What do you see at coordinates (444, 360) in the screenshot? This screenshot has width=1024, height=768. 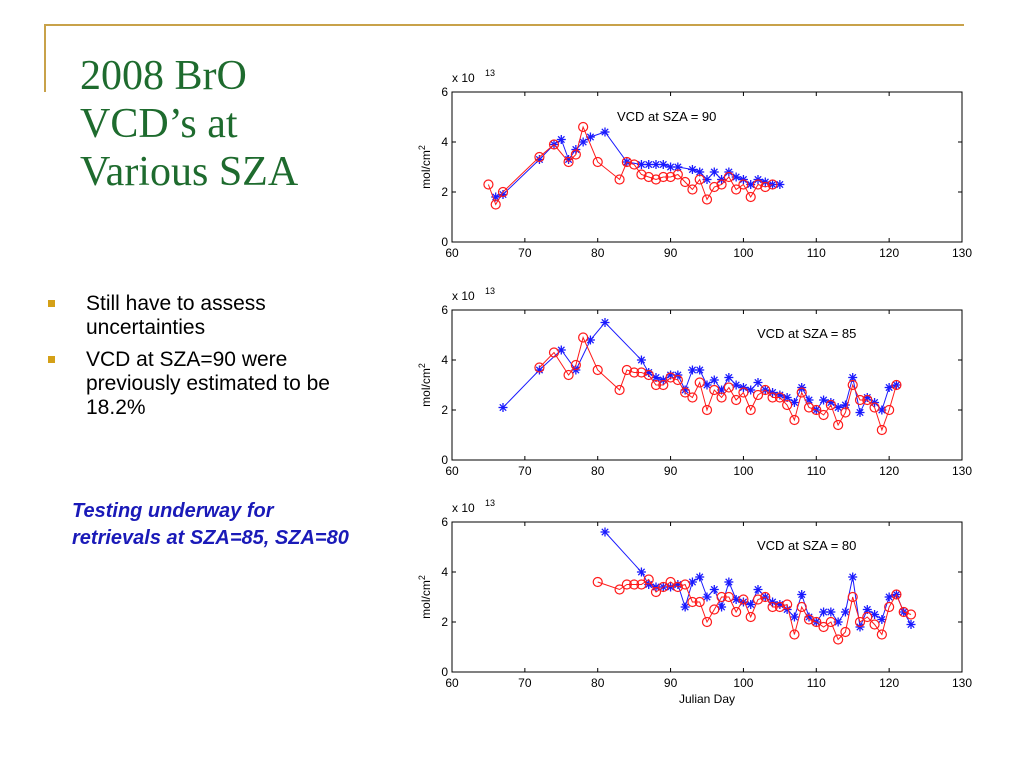 I see `y-tick-label: 4` at bounding box center [444, 360].